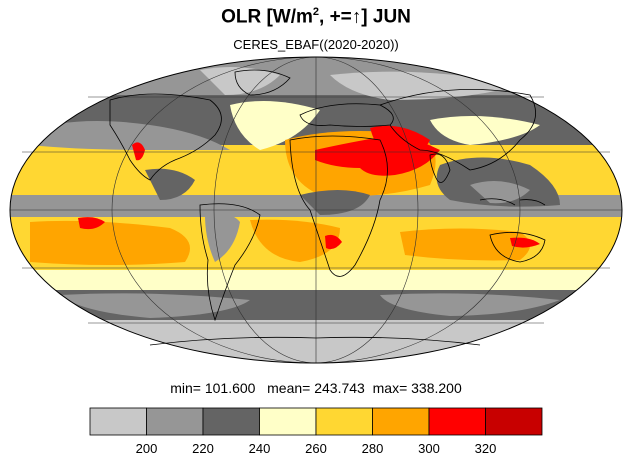 The height and width of the screenshot is (463, 632). I want to click on eurasia-cream, so click(485, 130).